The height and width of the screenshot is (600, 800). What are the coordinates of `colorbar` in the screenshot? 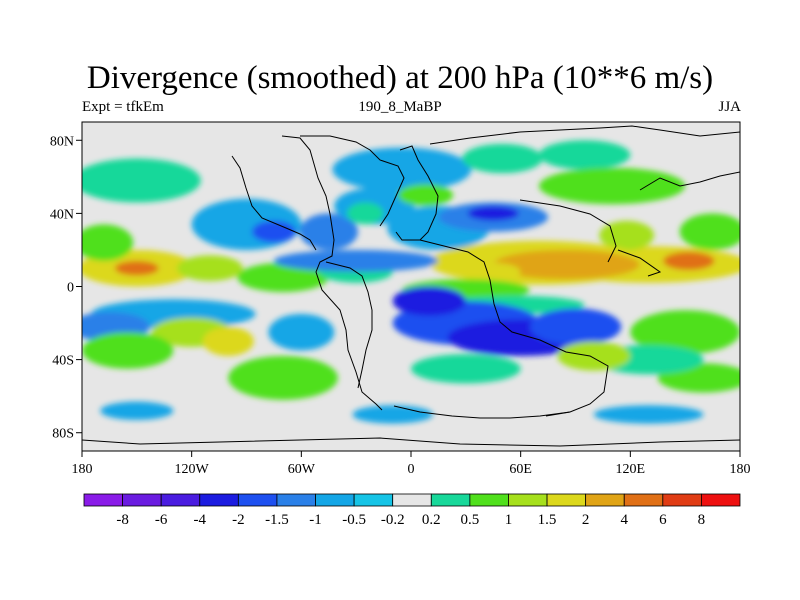 It's located at (412, 500).